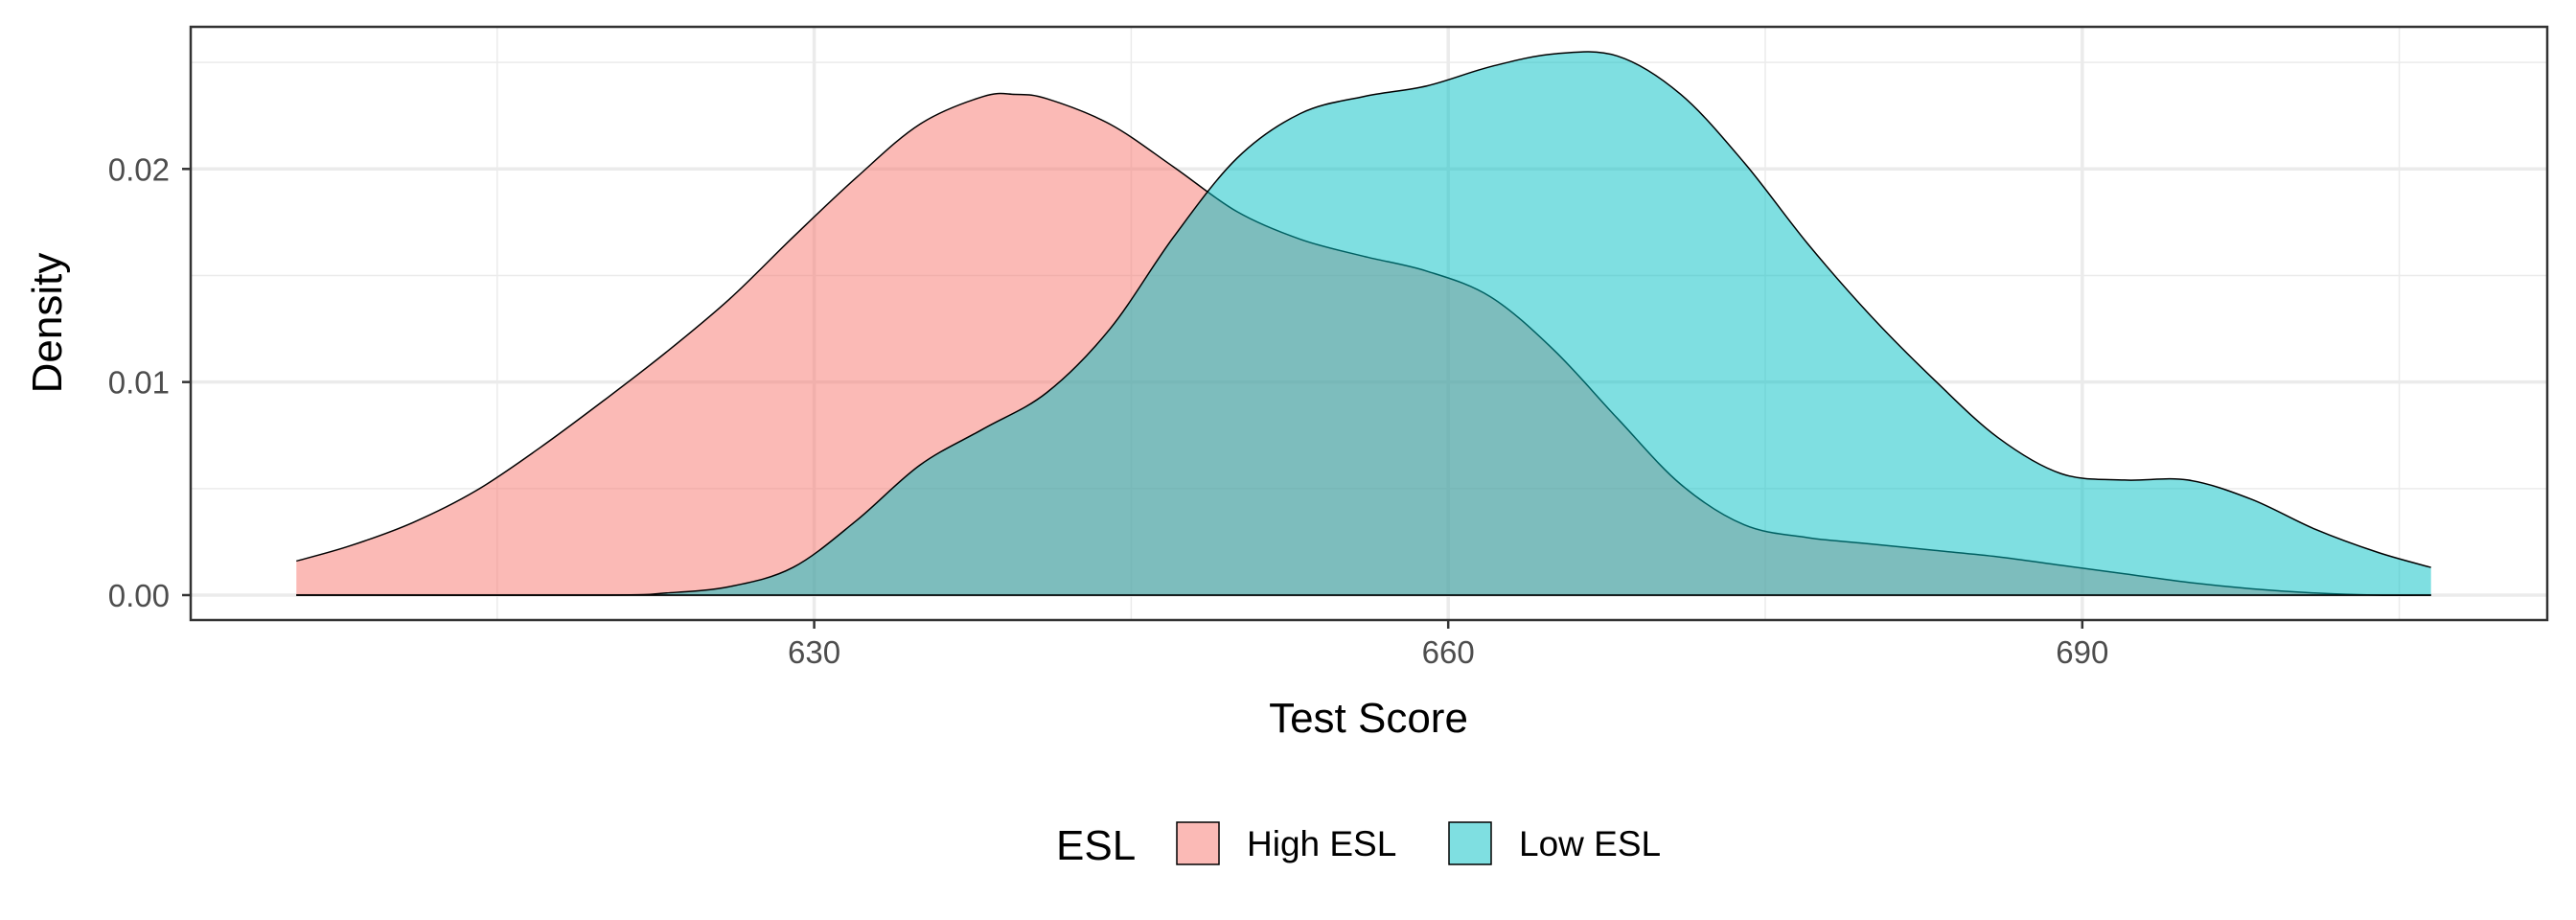  I want to click on legend: ESL High ESL Low ESL, so click(1358, 845).